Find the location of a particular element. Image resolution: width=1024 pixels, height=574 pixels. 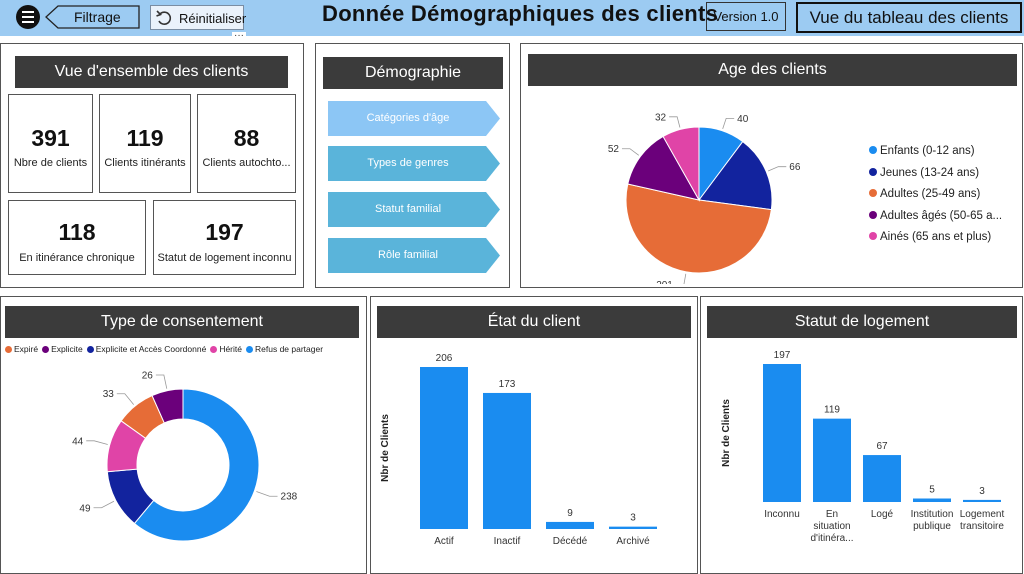

family-status-button: Statut familial is located at coordinates (414, 209).